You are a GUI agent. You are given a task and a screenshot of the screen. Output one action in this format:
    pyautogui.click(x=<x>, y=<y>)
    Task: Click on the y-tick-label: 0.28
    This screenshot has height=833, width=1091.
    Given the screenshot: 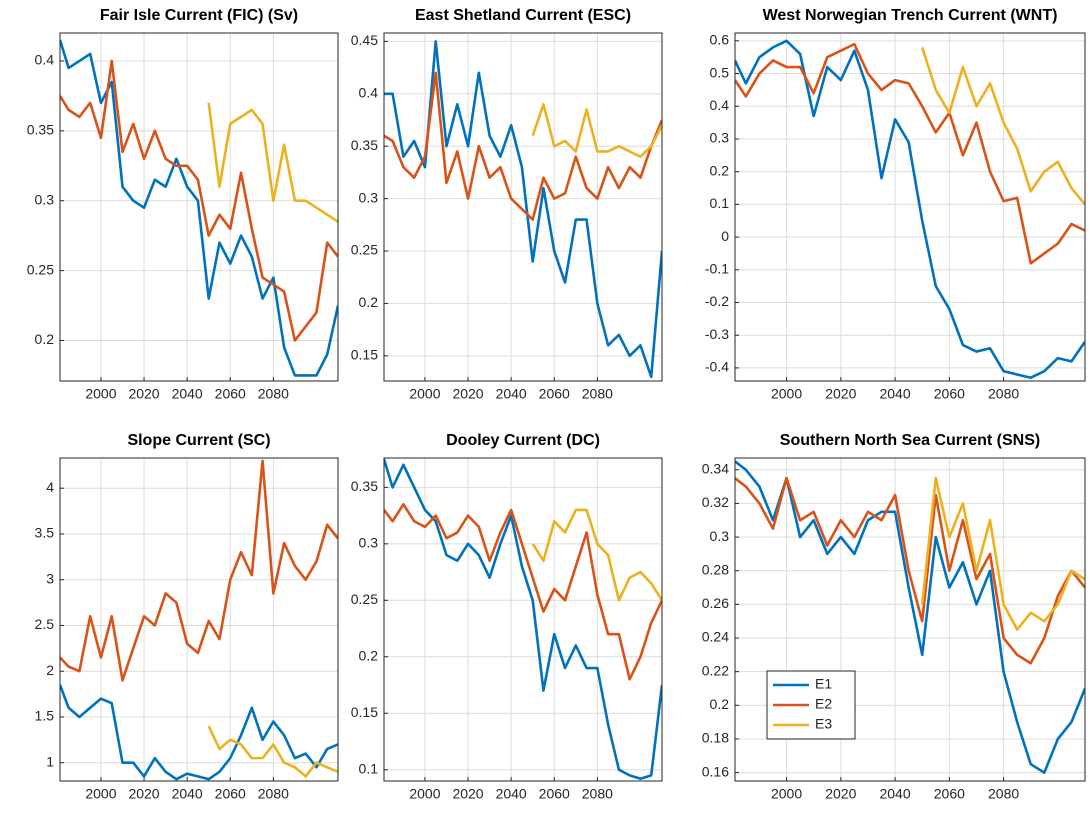 What is the action you would take?
    pyautogui.click(x=715, y=569)
    